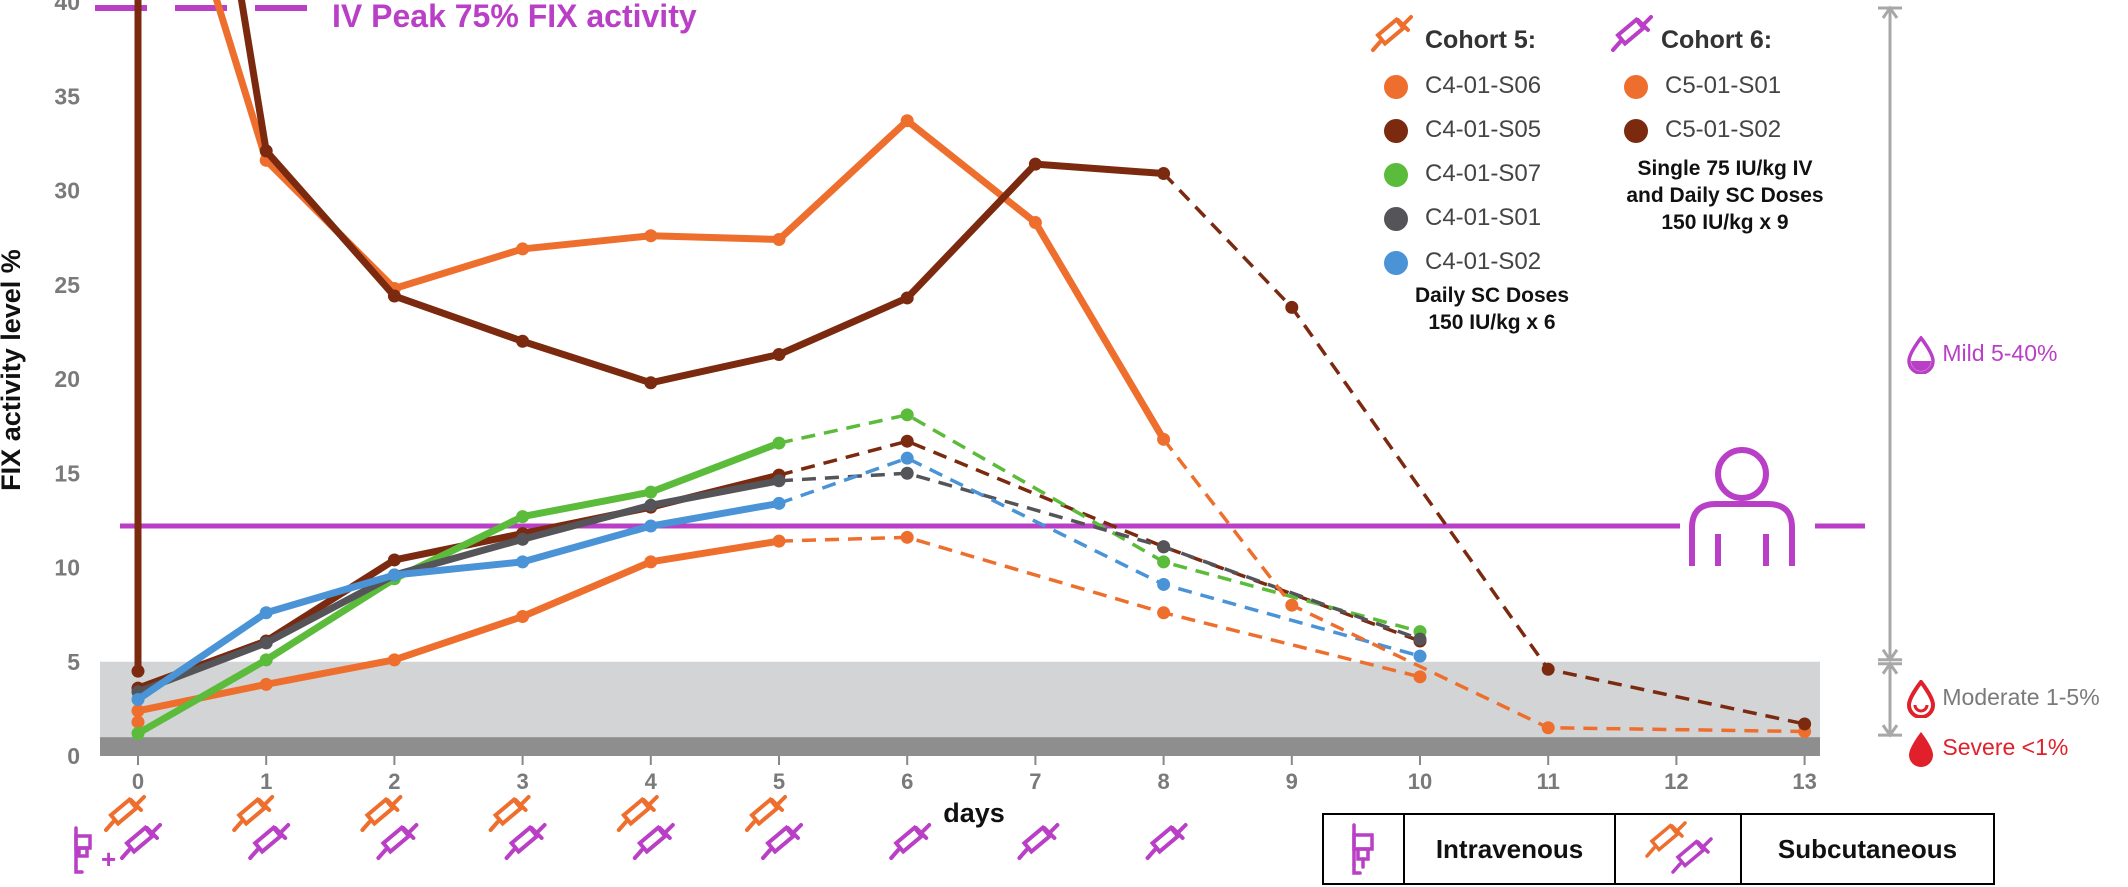 This screenshot has width=2128, height=887. I want to click on legend-cohort6-note-line2: and Daily SC Doses, so click(1725, 195).